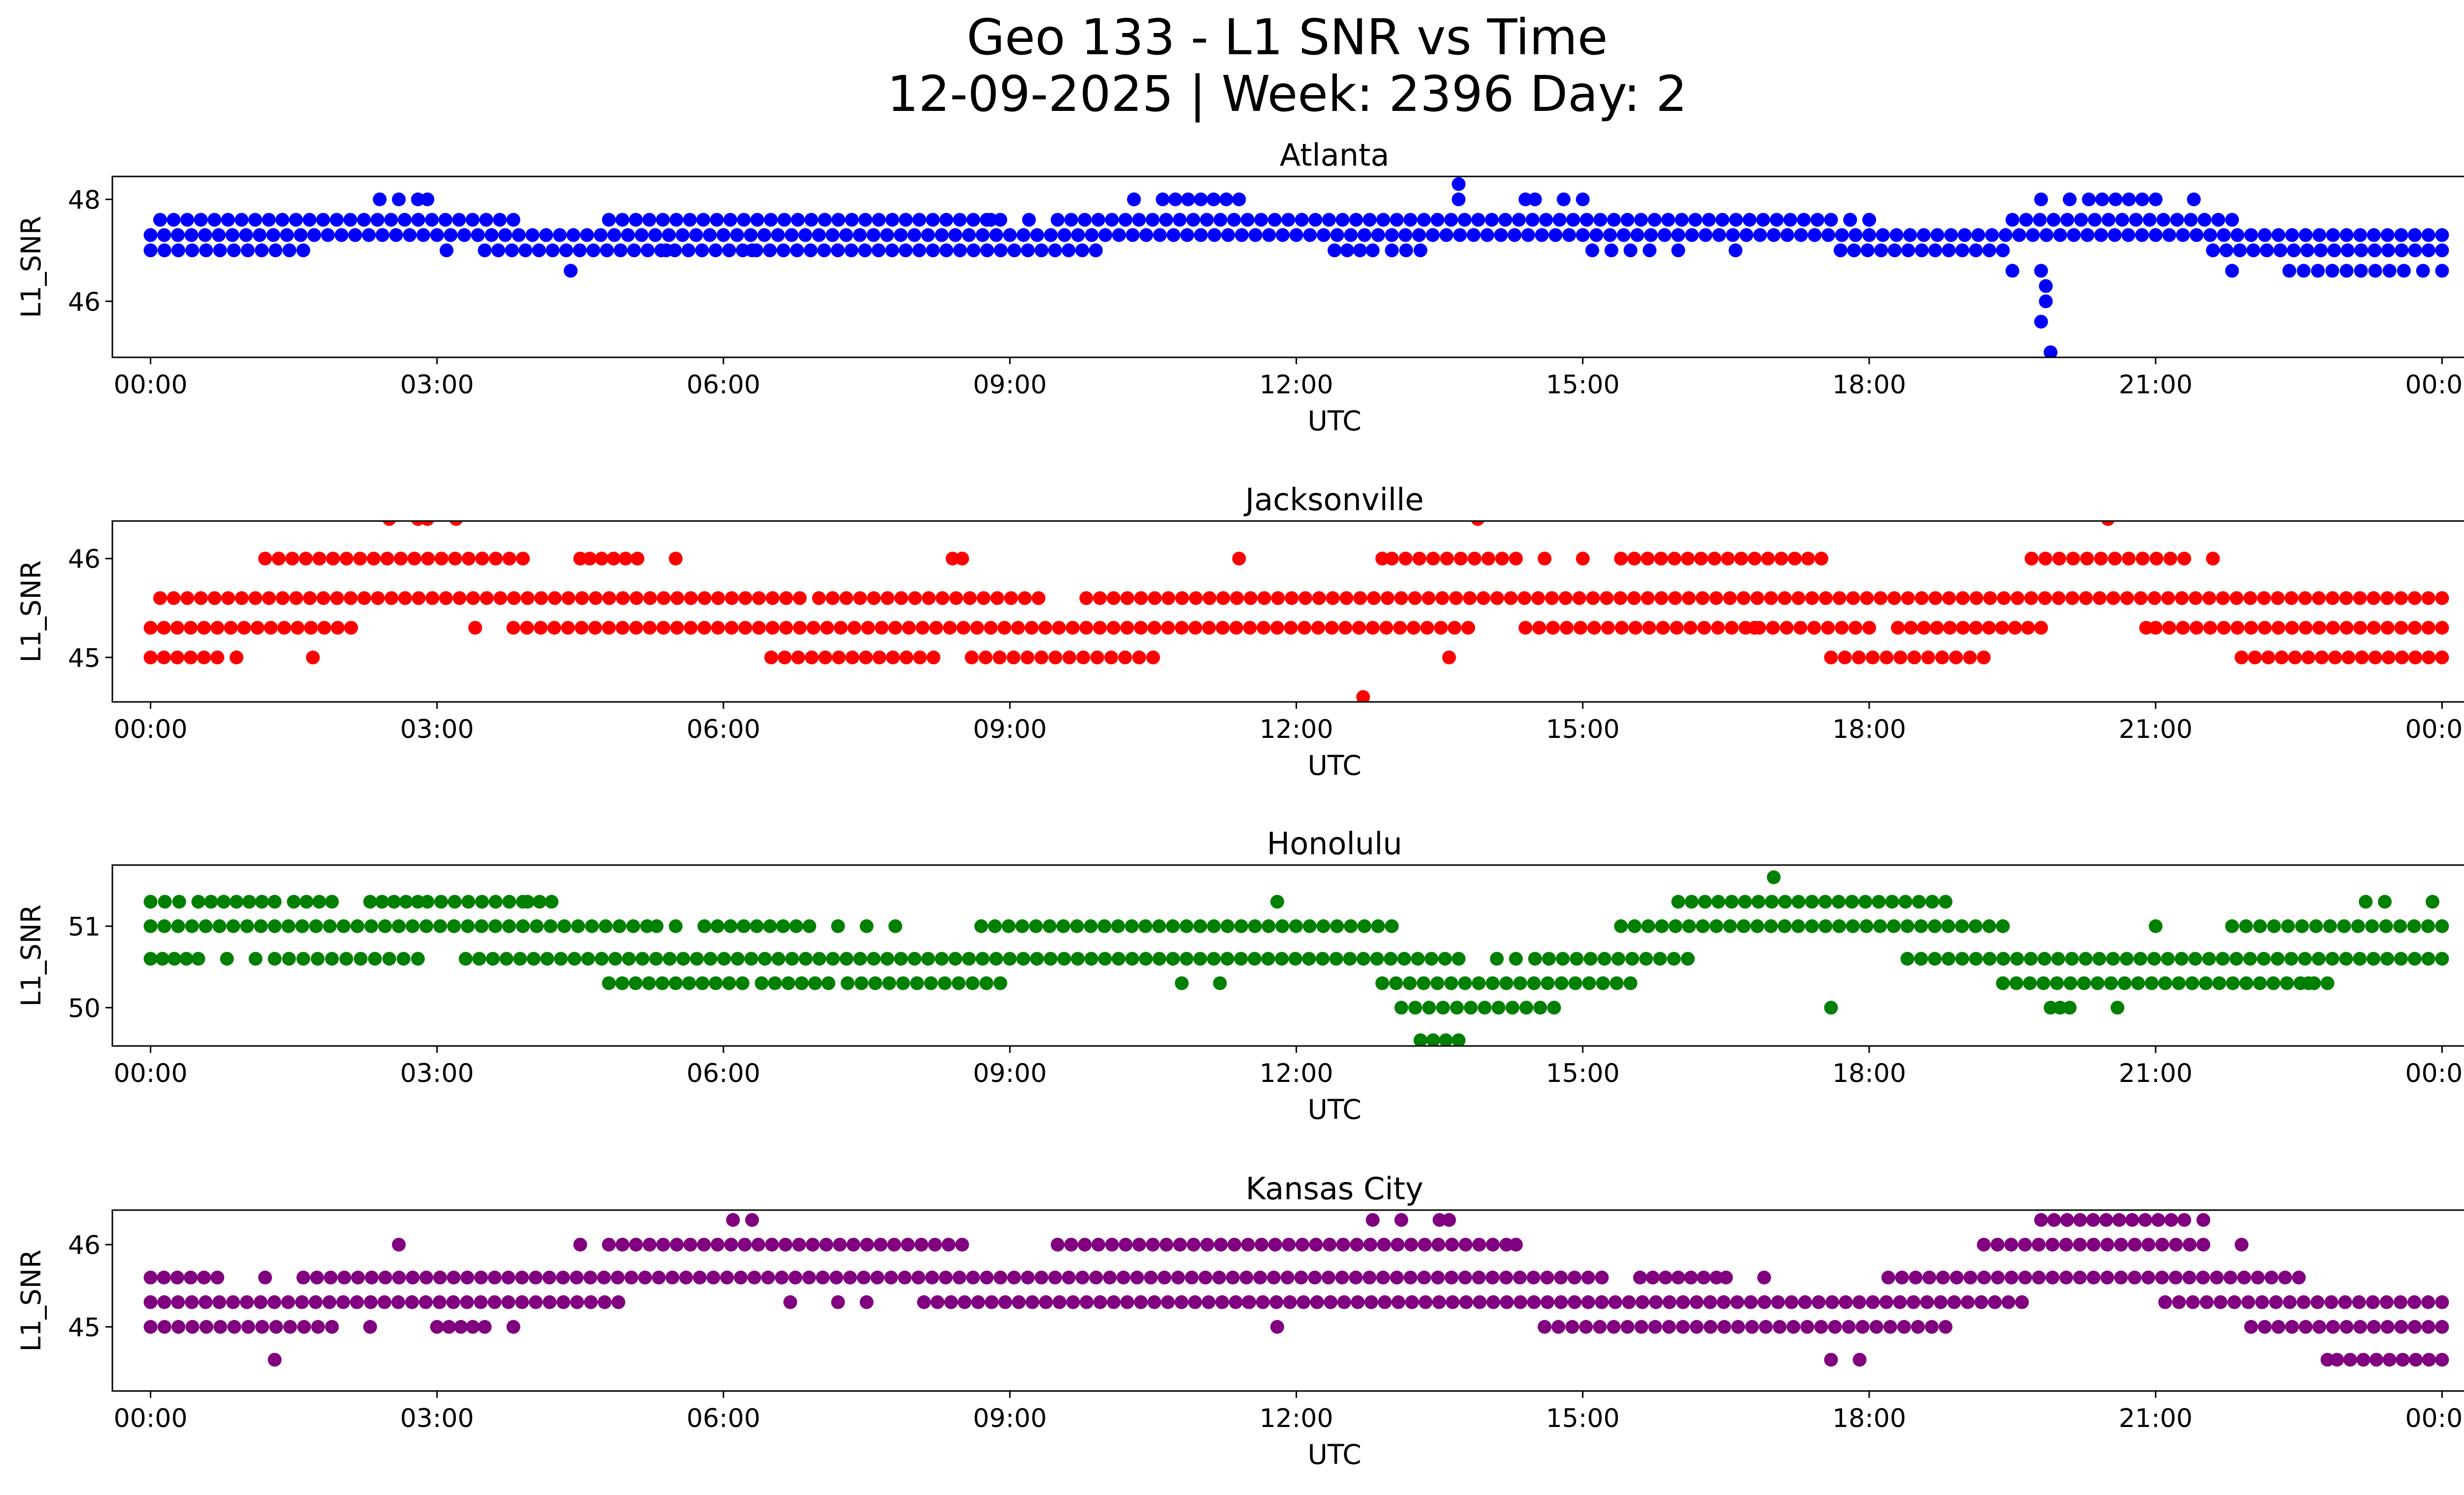 The image size is (2464, 1495). What do you see at coordinates (723, 1073) in the screenshot?
I see `x-tick-label: 06:00` at bounding box center [723, 1073].